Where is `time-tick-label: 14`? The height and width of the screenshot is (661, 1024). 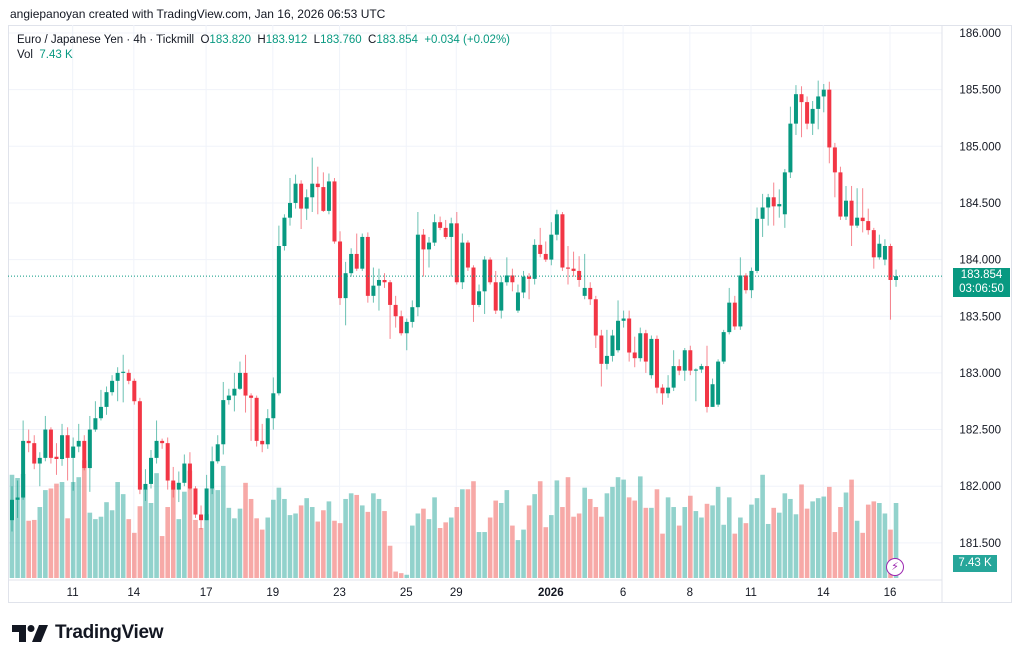 time-tick-label: 14 is located at coordinates (133, 593).